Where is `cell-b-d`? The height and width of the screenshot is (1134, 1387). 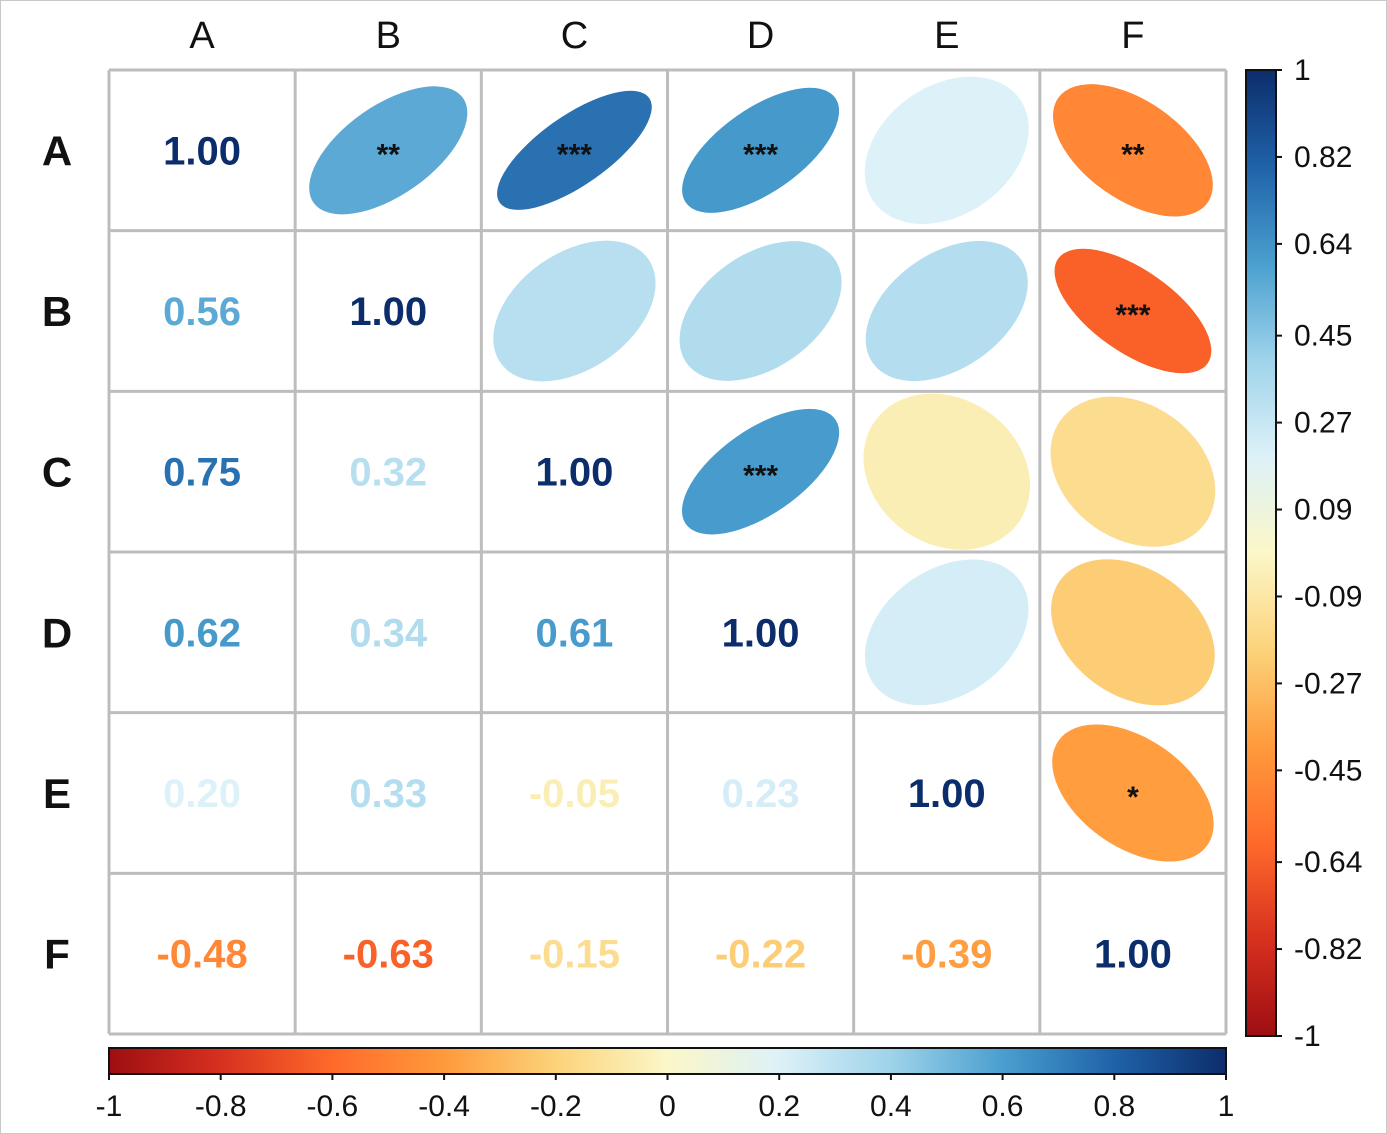
cell-b-d is located at coordinates (760, 311).